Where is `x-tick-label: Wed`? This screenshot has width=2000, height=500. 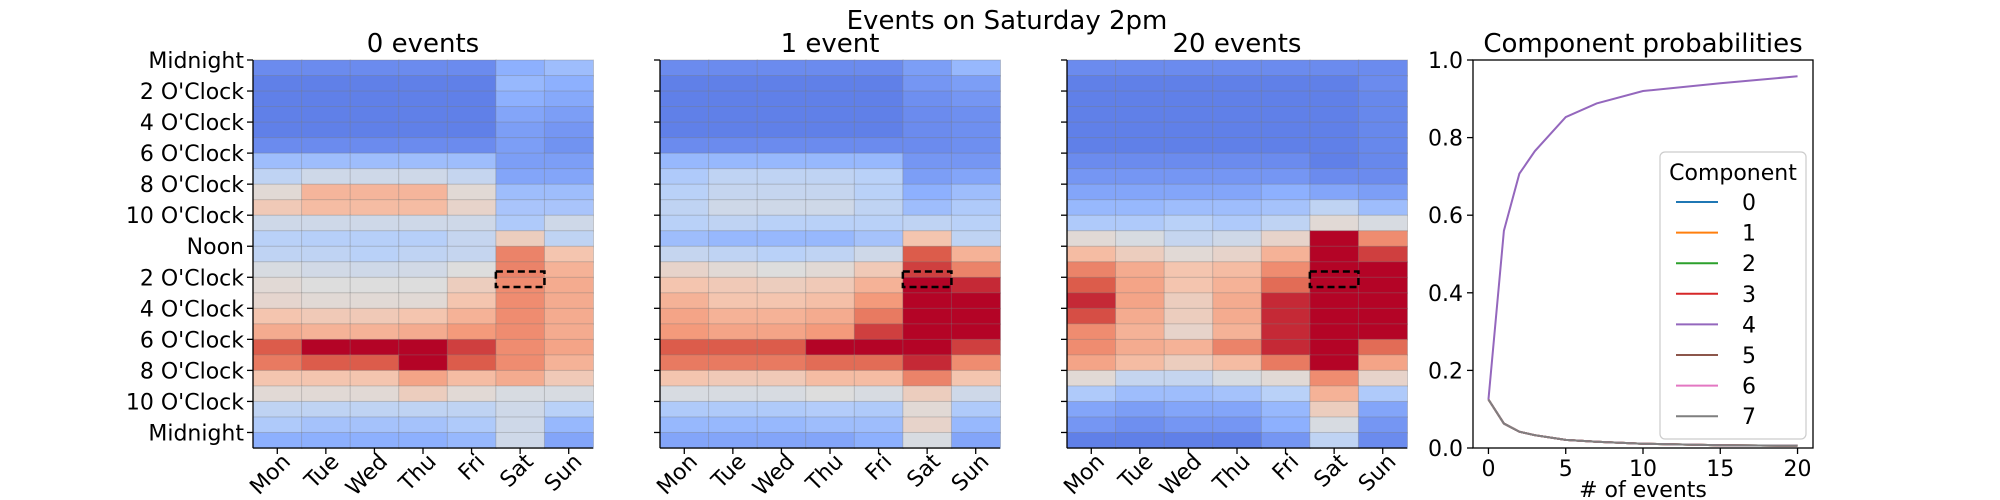 x-tick-label: Wed is located at coordinates (367, 474).